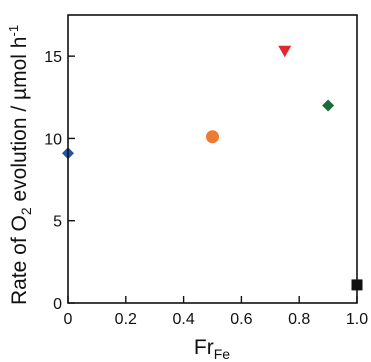 The width and height of the screenshot is (371, 362). I want to click on x-tick-label: 0, so click(68, 319).